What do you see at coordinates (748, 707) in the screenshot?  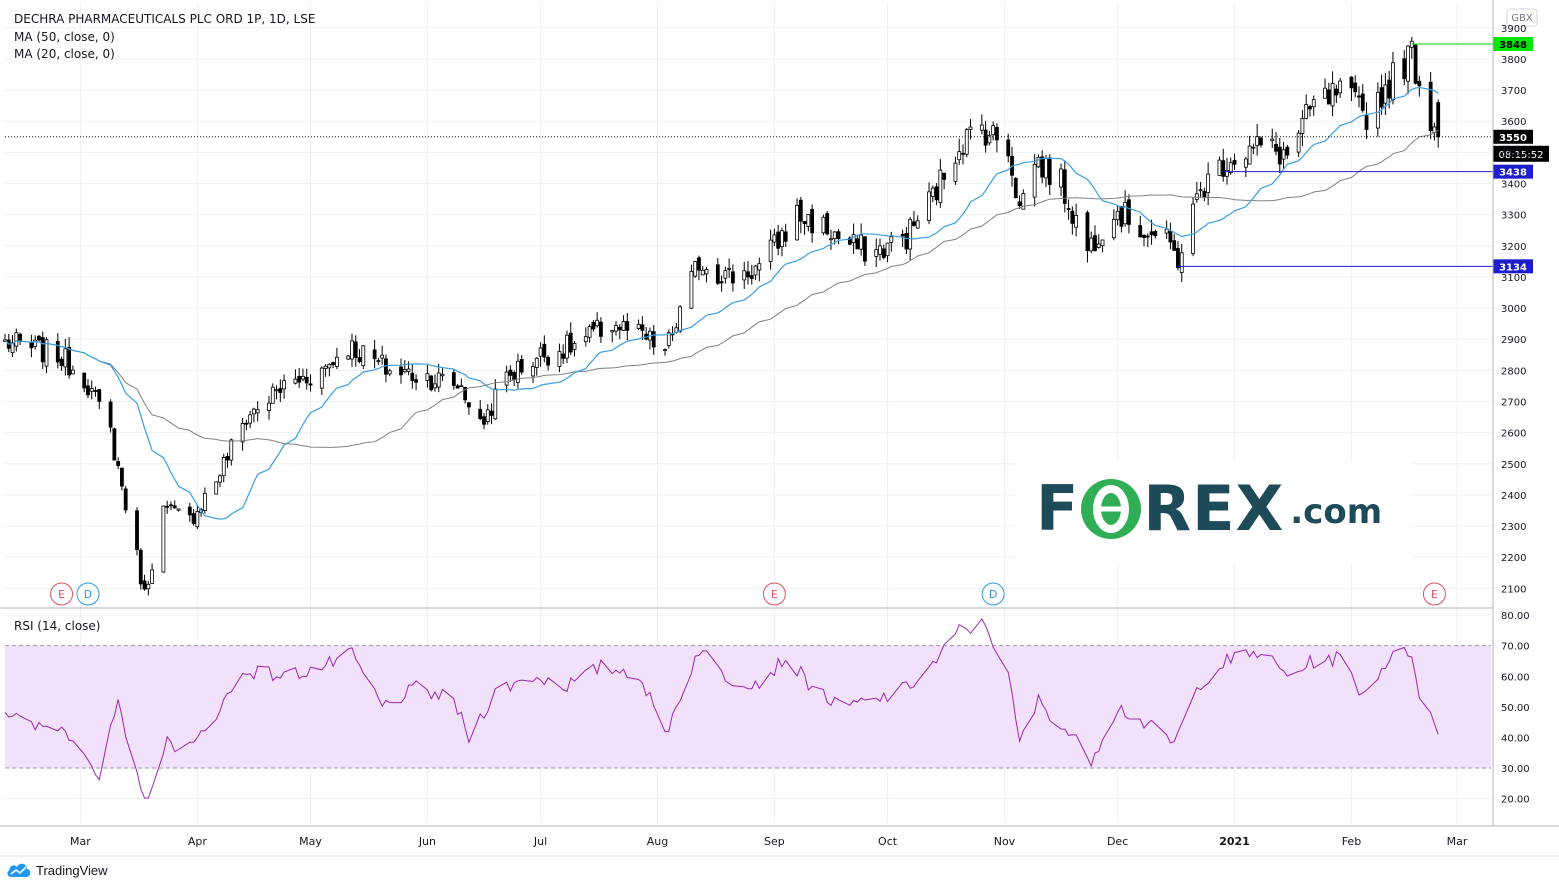 I see `rsi-band` at bounding box center [748, 707].